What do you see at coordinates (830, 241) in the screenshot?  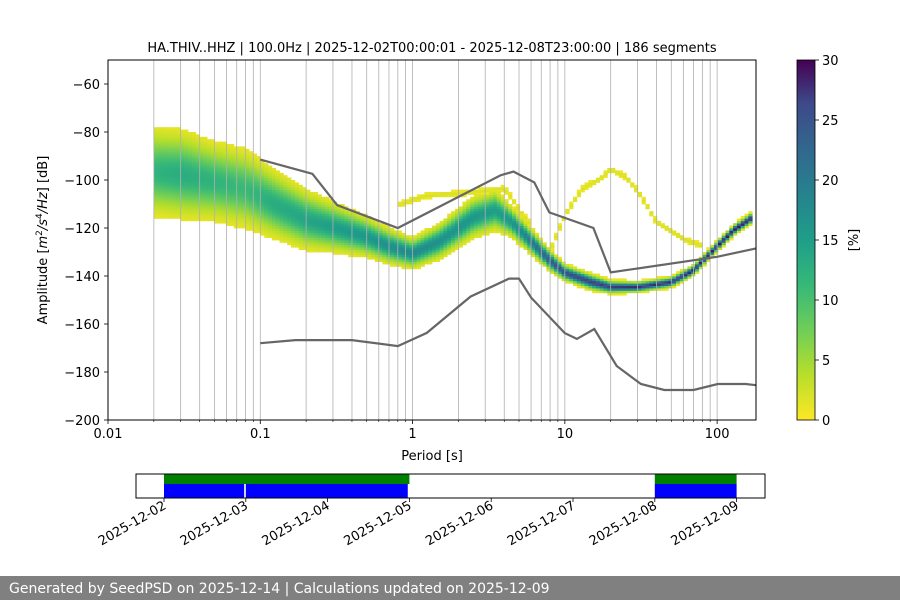 I see `colorbar-tick-label: 15` at bounding box center [830, 241].